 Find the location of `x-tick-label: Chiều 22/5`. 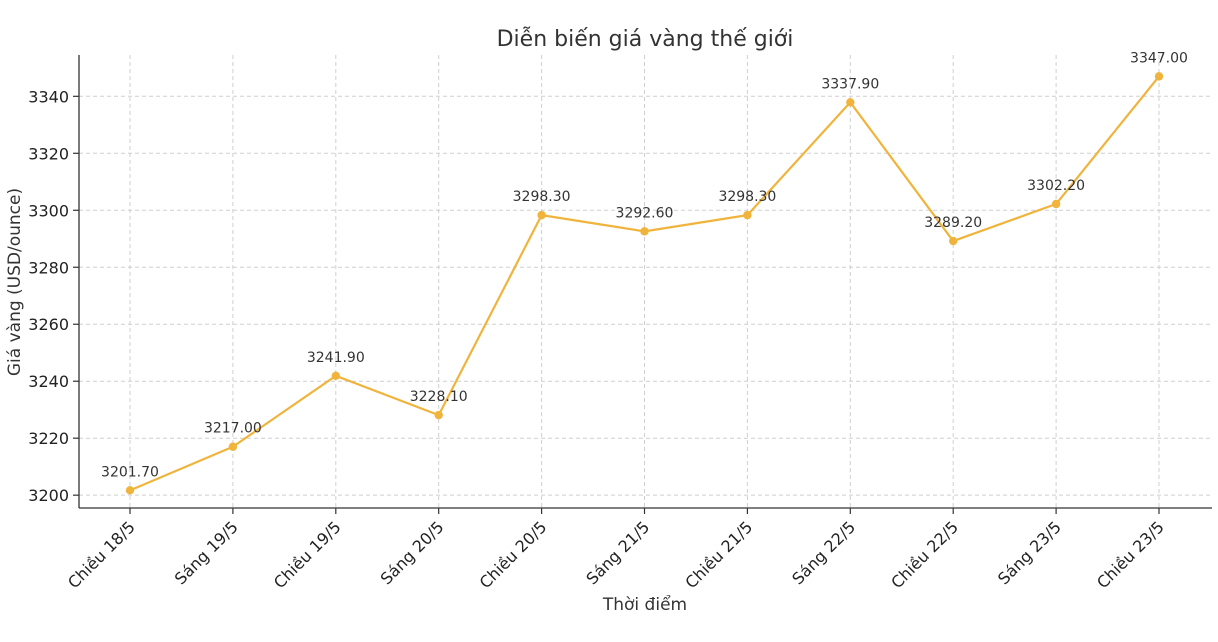

x-tick-label: Chiều 22/5 is located at coordinates (924, 554).